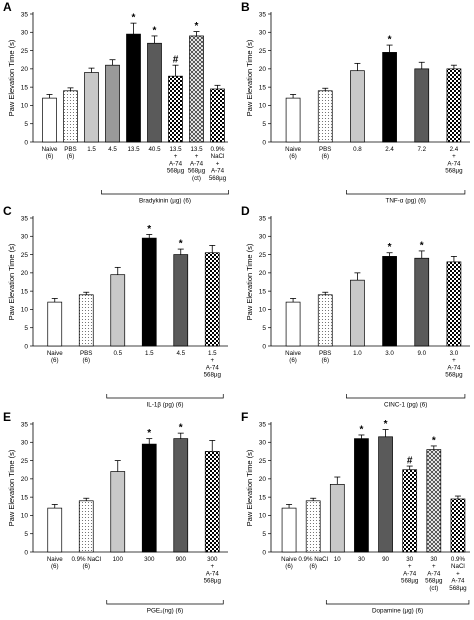 This screenshot has height=620, width=474. Describe the element at coordinates (357, 149) in the screenshot. I see `category-label-line: 0.8` at that location.